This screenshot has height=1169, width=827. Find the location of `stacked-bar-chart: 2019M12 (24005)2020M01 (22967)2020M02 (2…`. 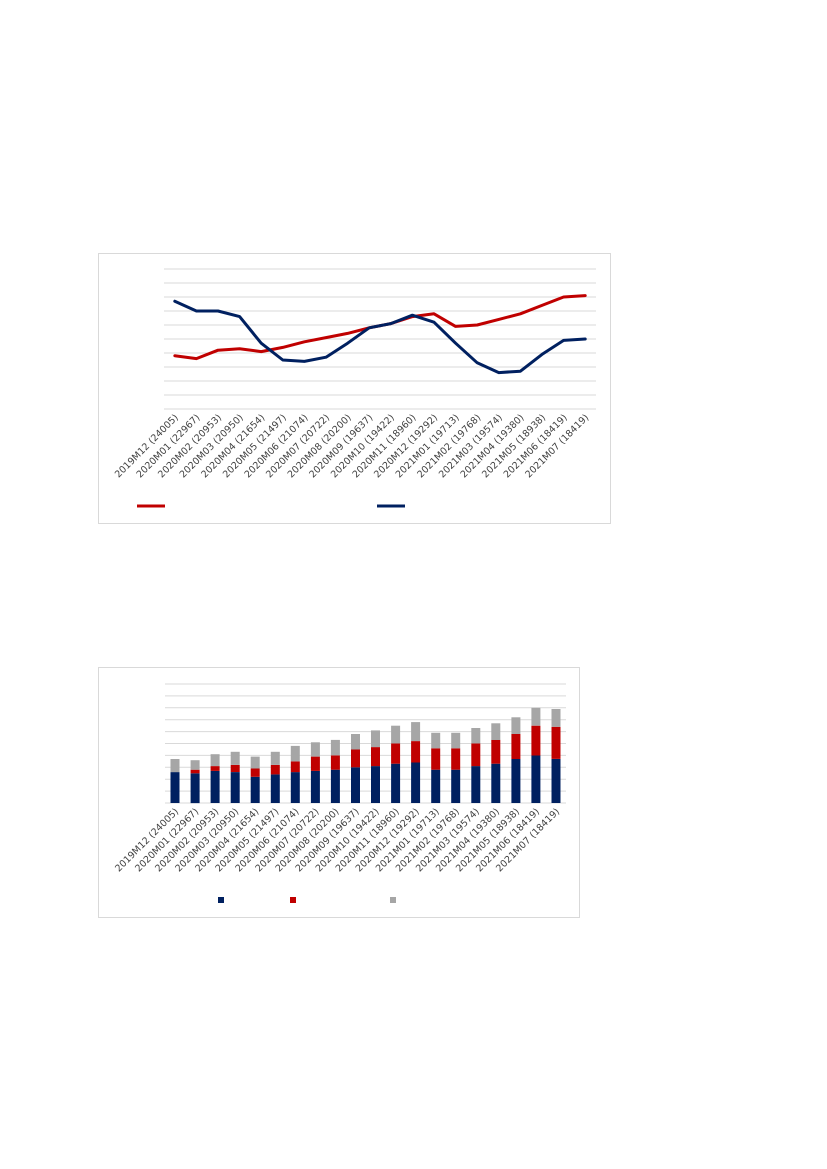

stacked-bar-chart: 2019M12 (24005)2020M01 (22967)2020M02 (2… is located at coordinates (339, 793).